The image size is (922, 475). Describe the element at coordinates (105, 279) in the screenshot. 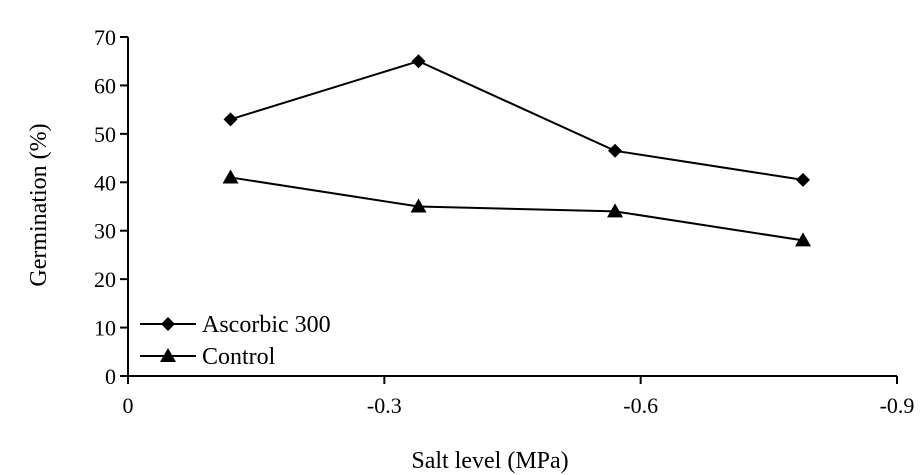

I see `y-tick-label: 20` at that location.